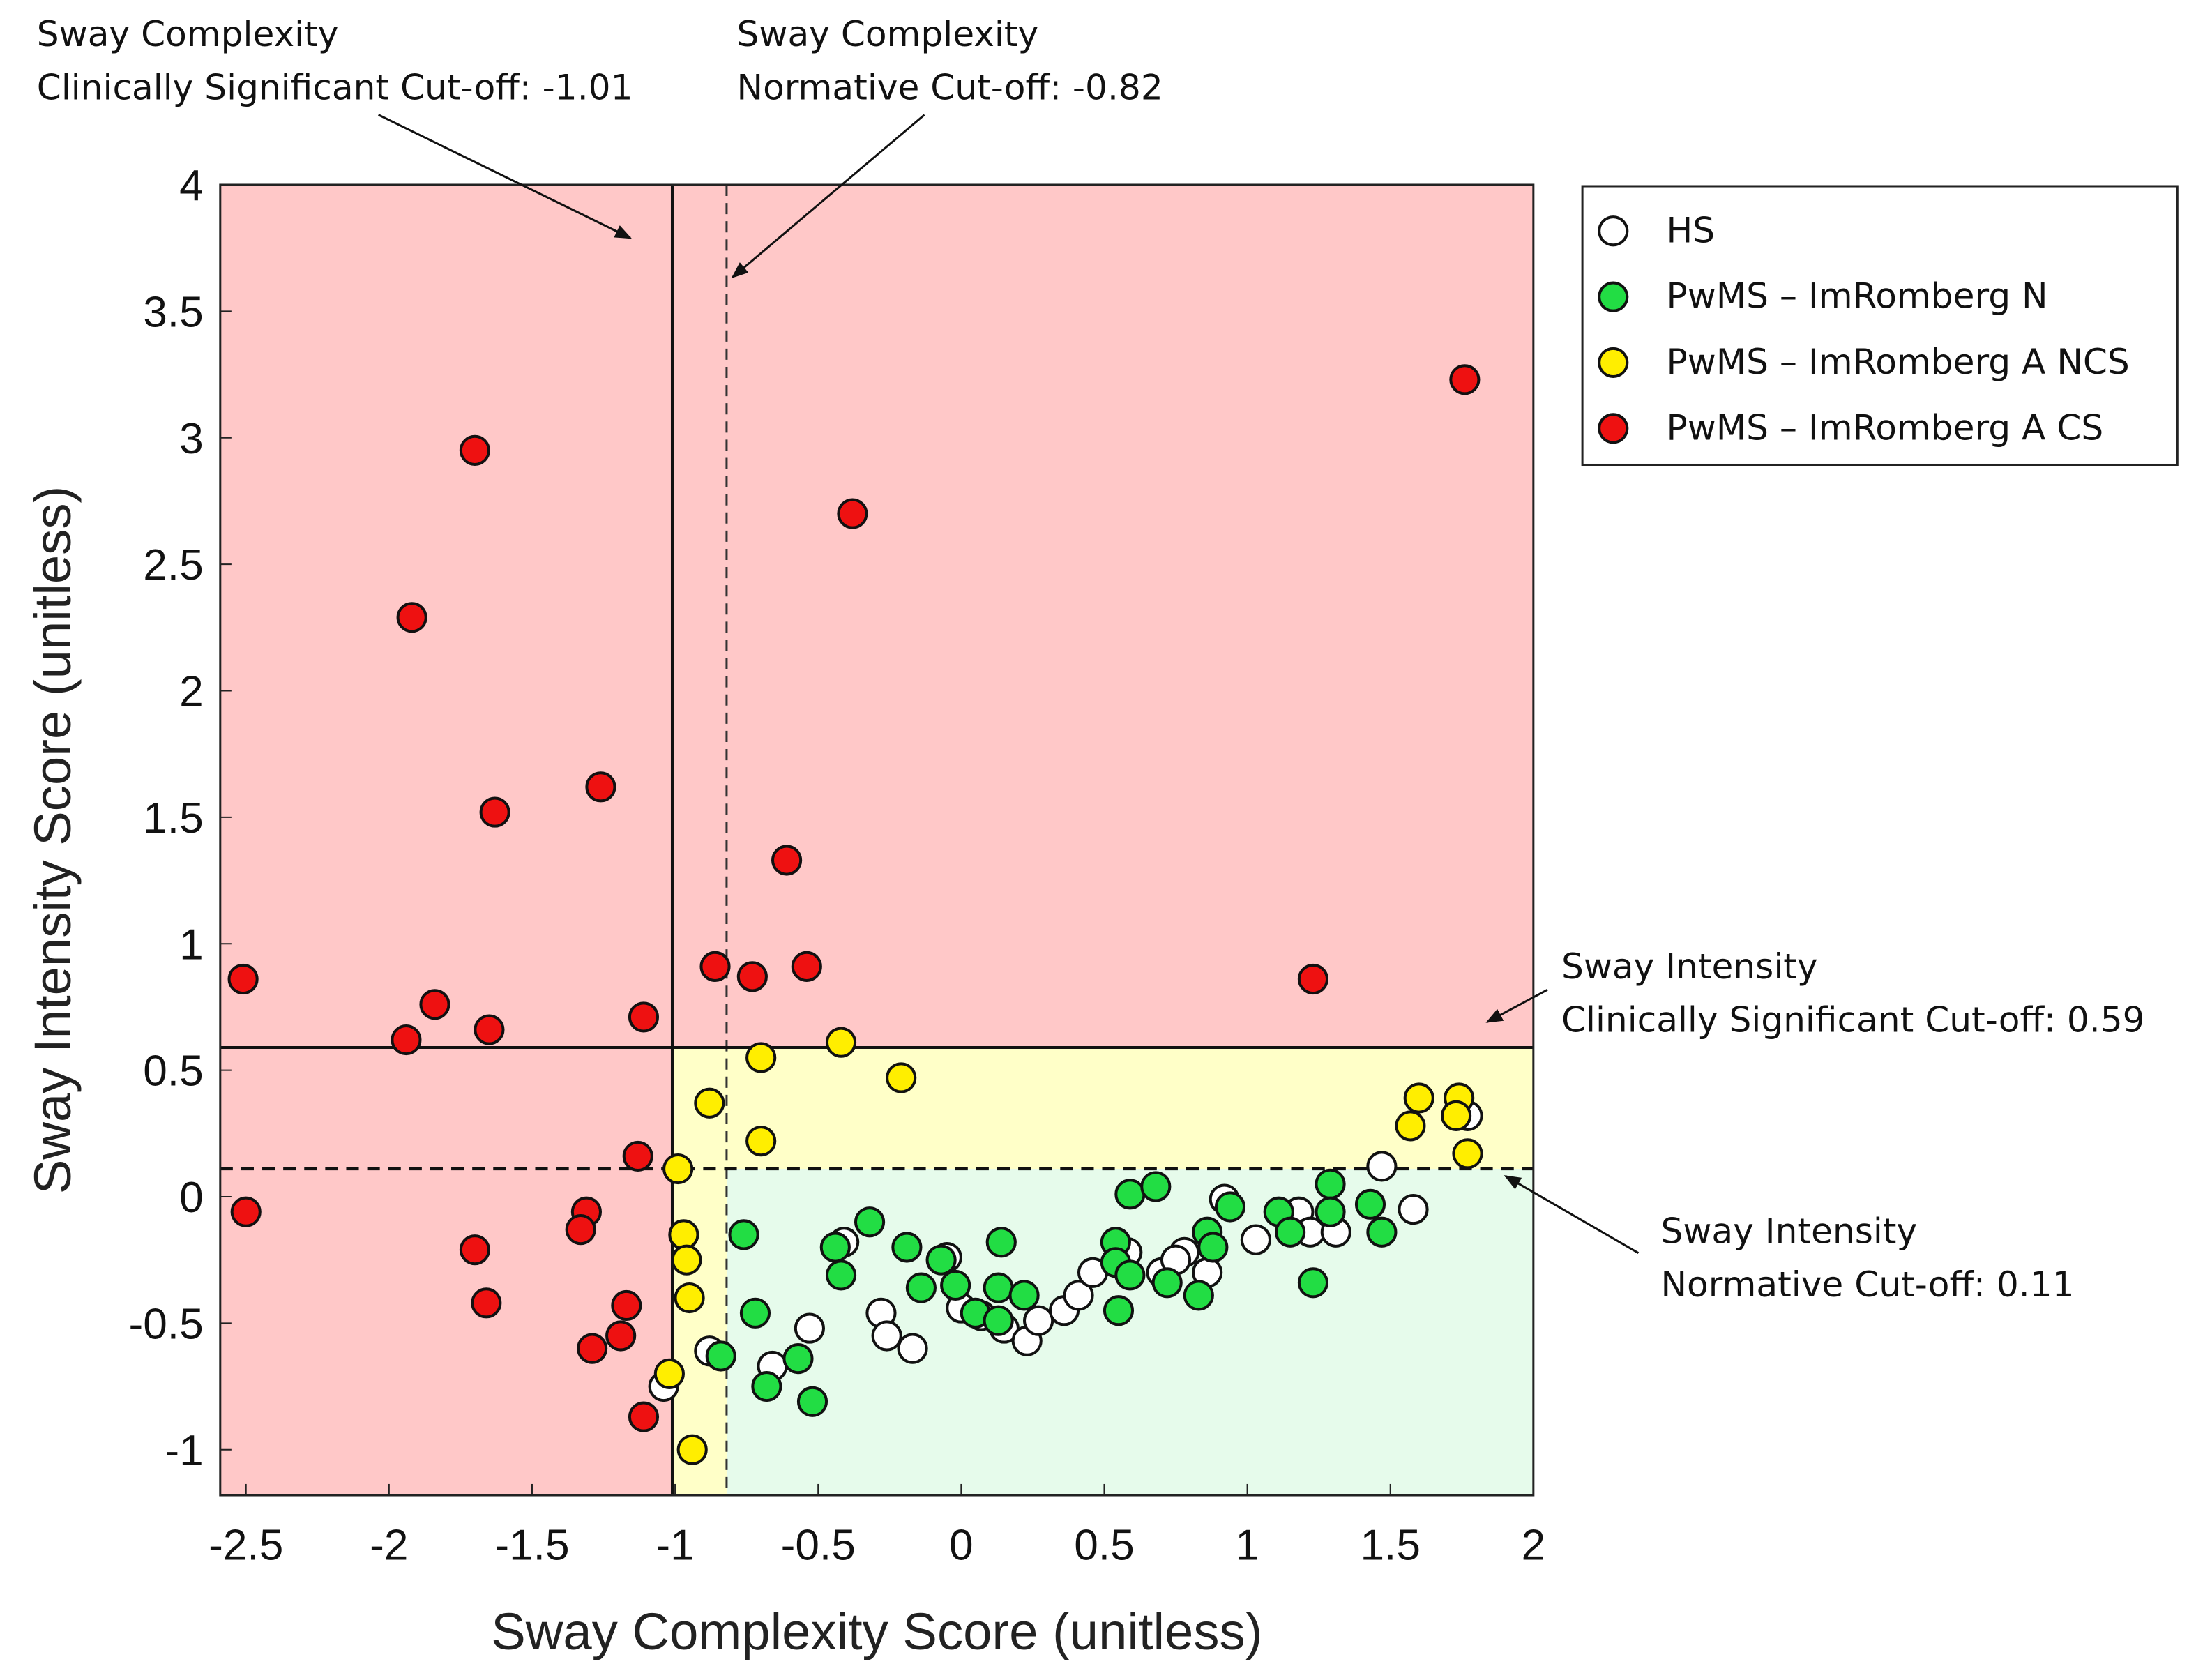  Describe the element at coordinates (1853, 1019) in the screenshot. I see `svg-text:Clinically Significant Cut-off: Clinically Significant Cut-off: 0.59` at that location.